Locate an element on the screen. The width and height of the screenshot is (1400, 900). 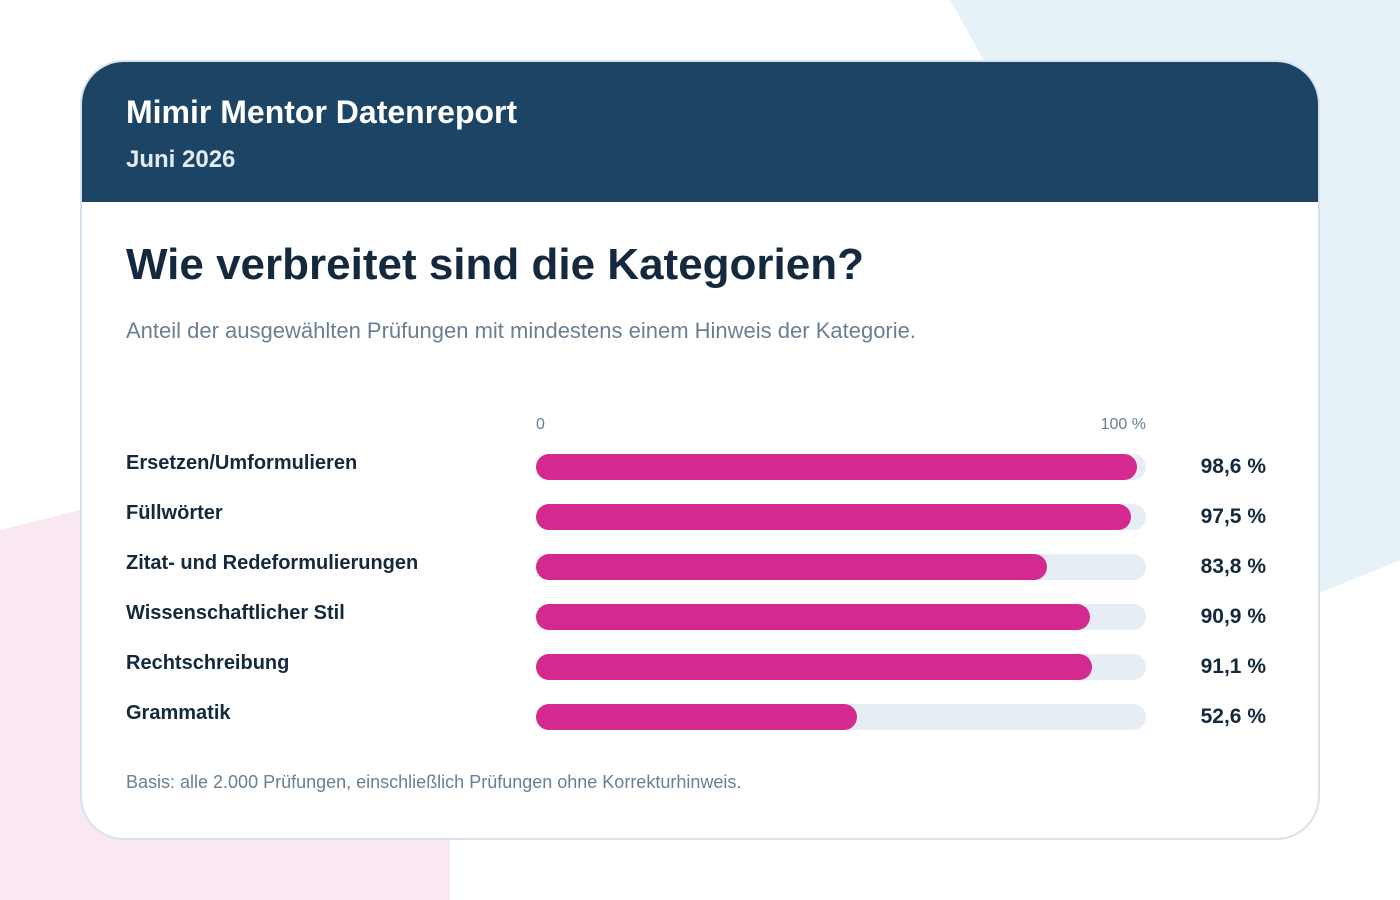
bar-row: Grammatik 52,6 % is located at coordinates (700, 727).